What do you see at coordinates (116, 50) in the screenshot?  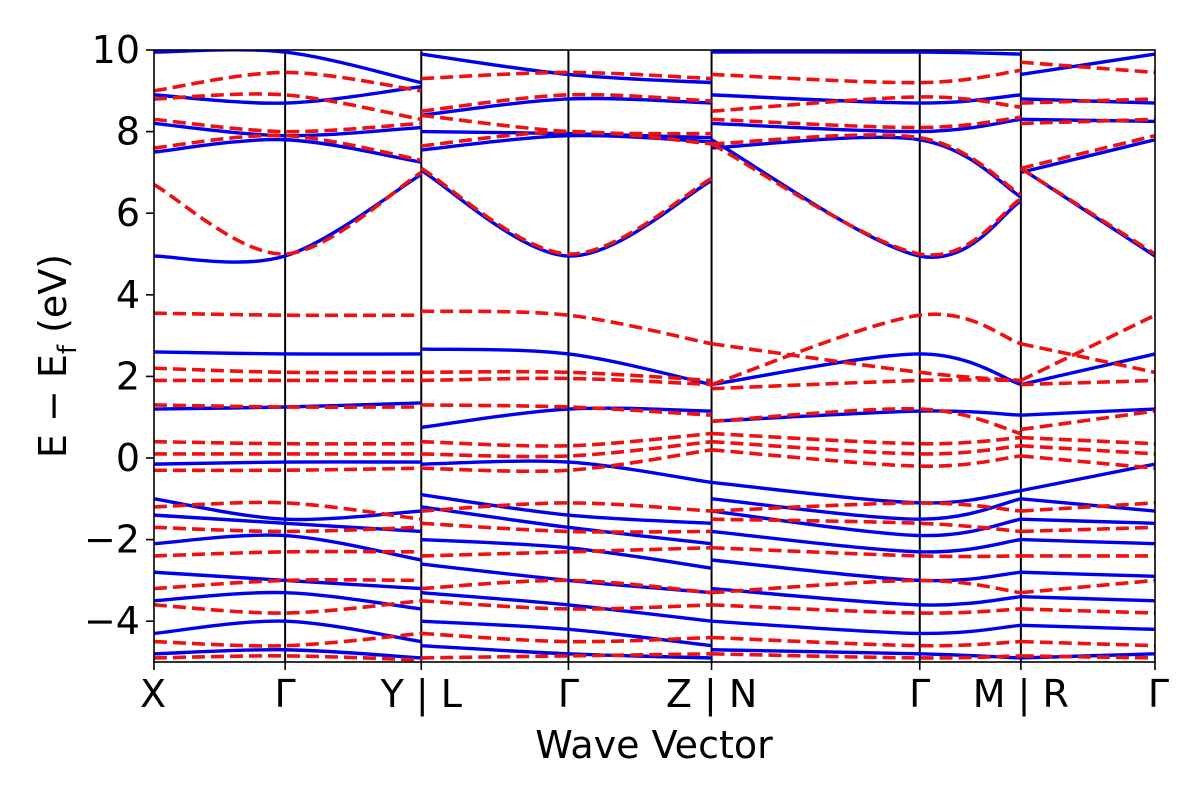 I see `y-tick-label: 10` at bounding box center [116, 50].